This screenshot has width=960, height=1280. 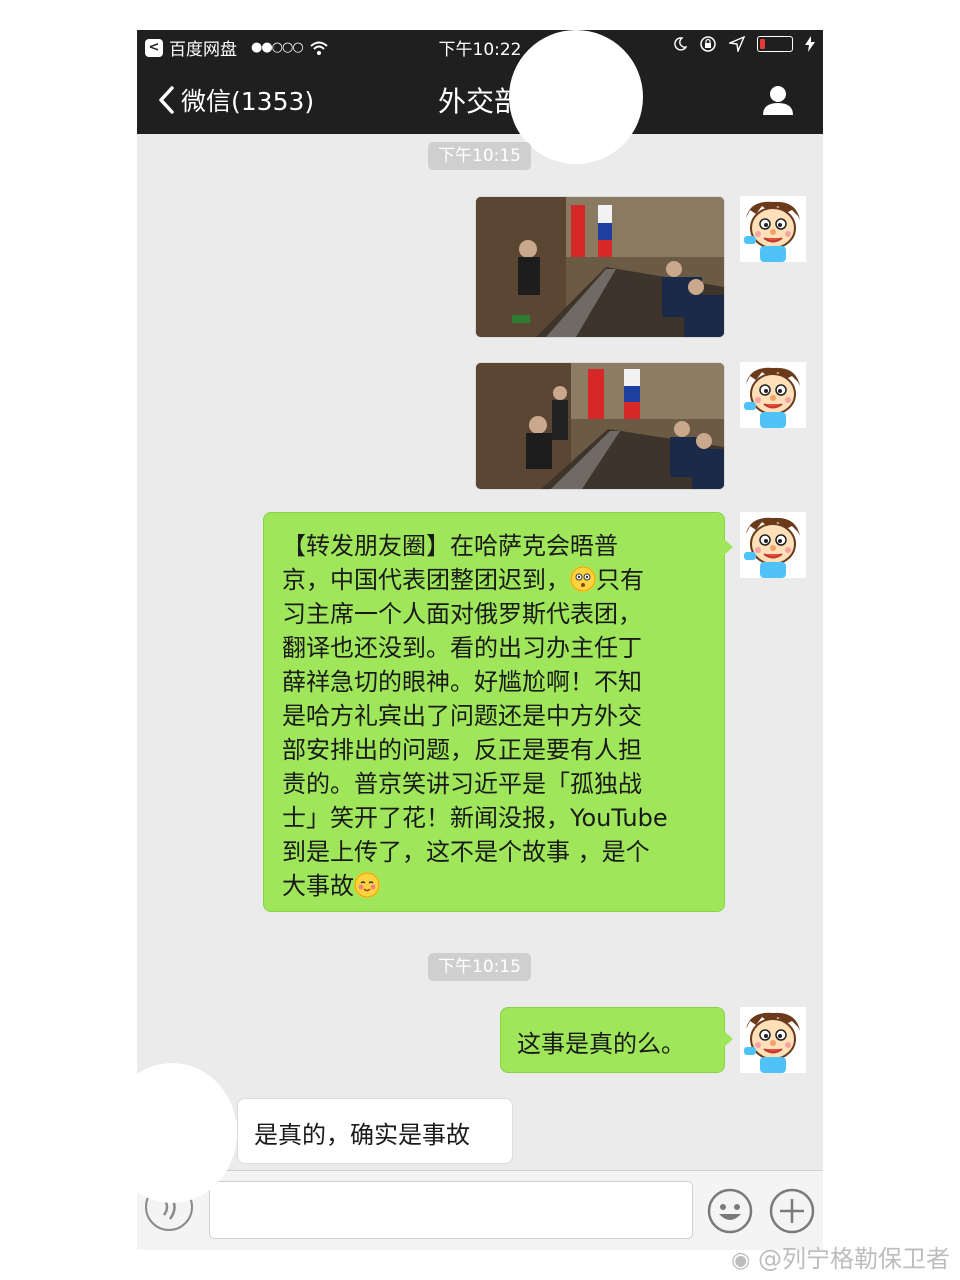 I want to click on status-time: 下午10:22, so click(x=480, y=50).